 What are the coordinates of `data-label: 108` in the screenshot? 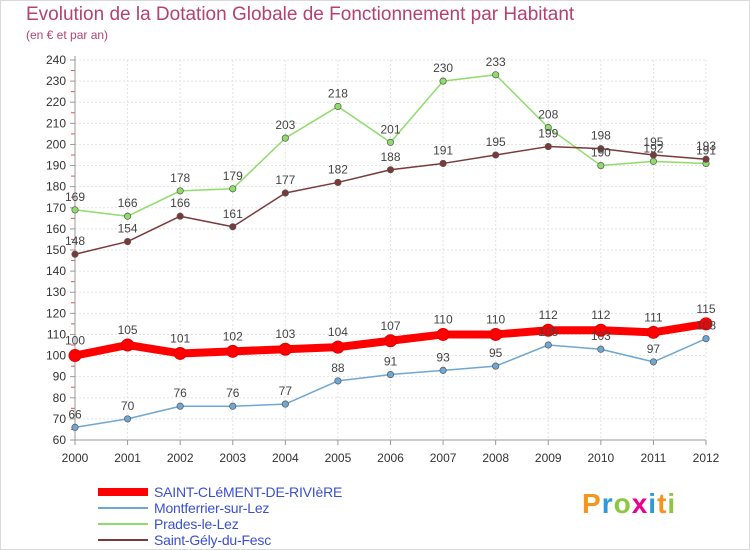 It's located at (706, 326).